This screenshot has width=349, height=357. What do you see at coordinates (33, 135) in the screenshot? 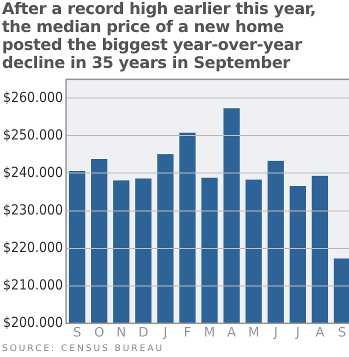
I see `y-tick-label: $250.000` at bounding box center [33, 135].